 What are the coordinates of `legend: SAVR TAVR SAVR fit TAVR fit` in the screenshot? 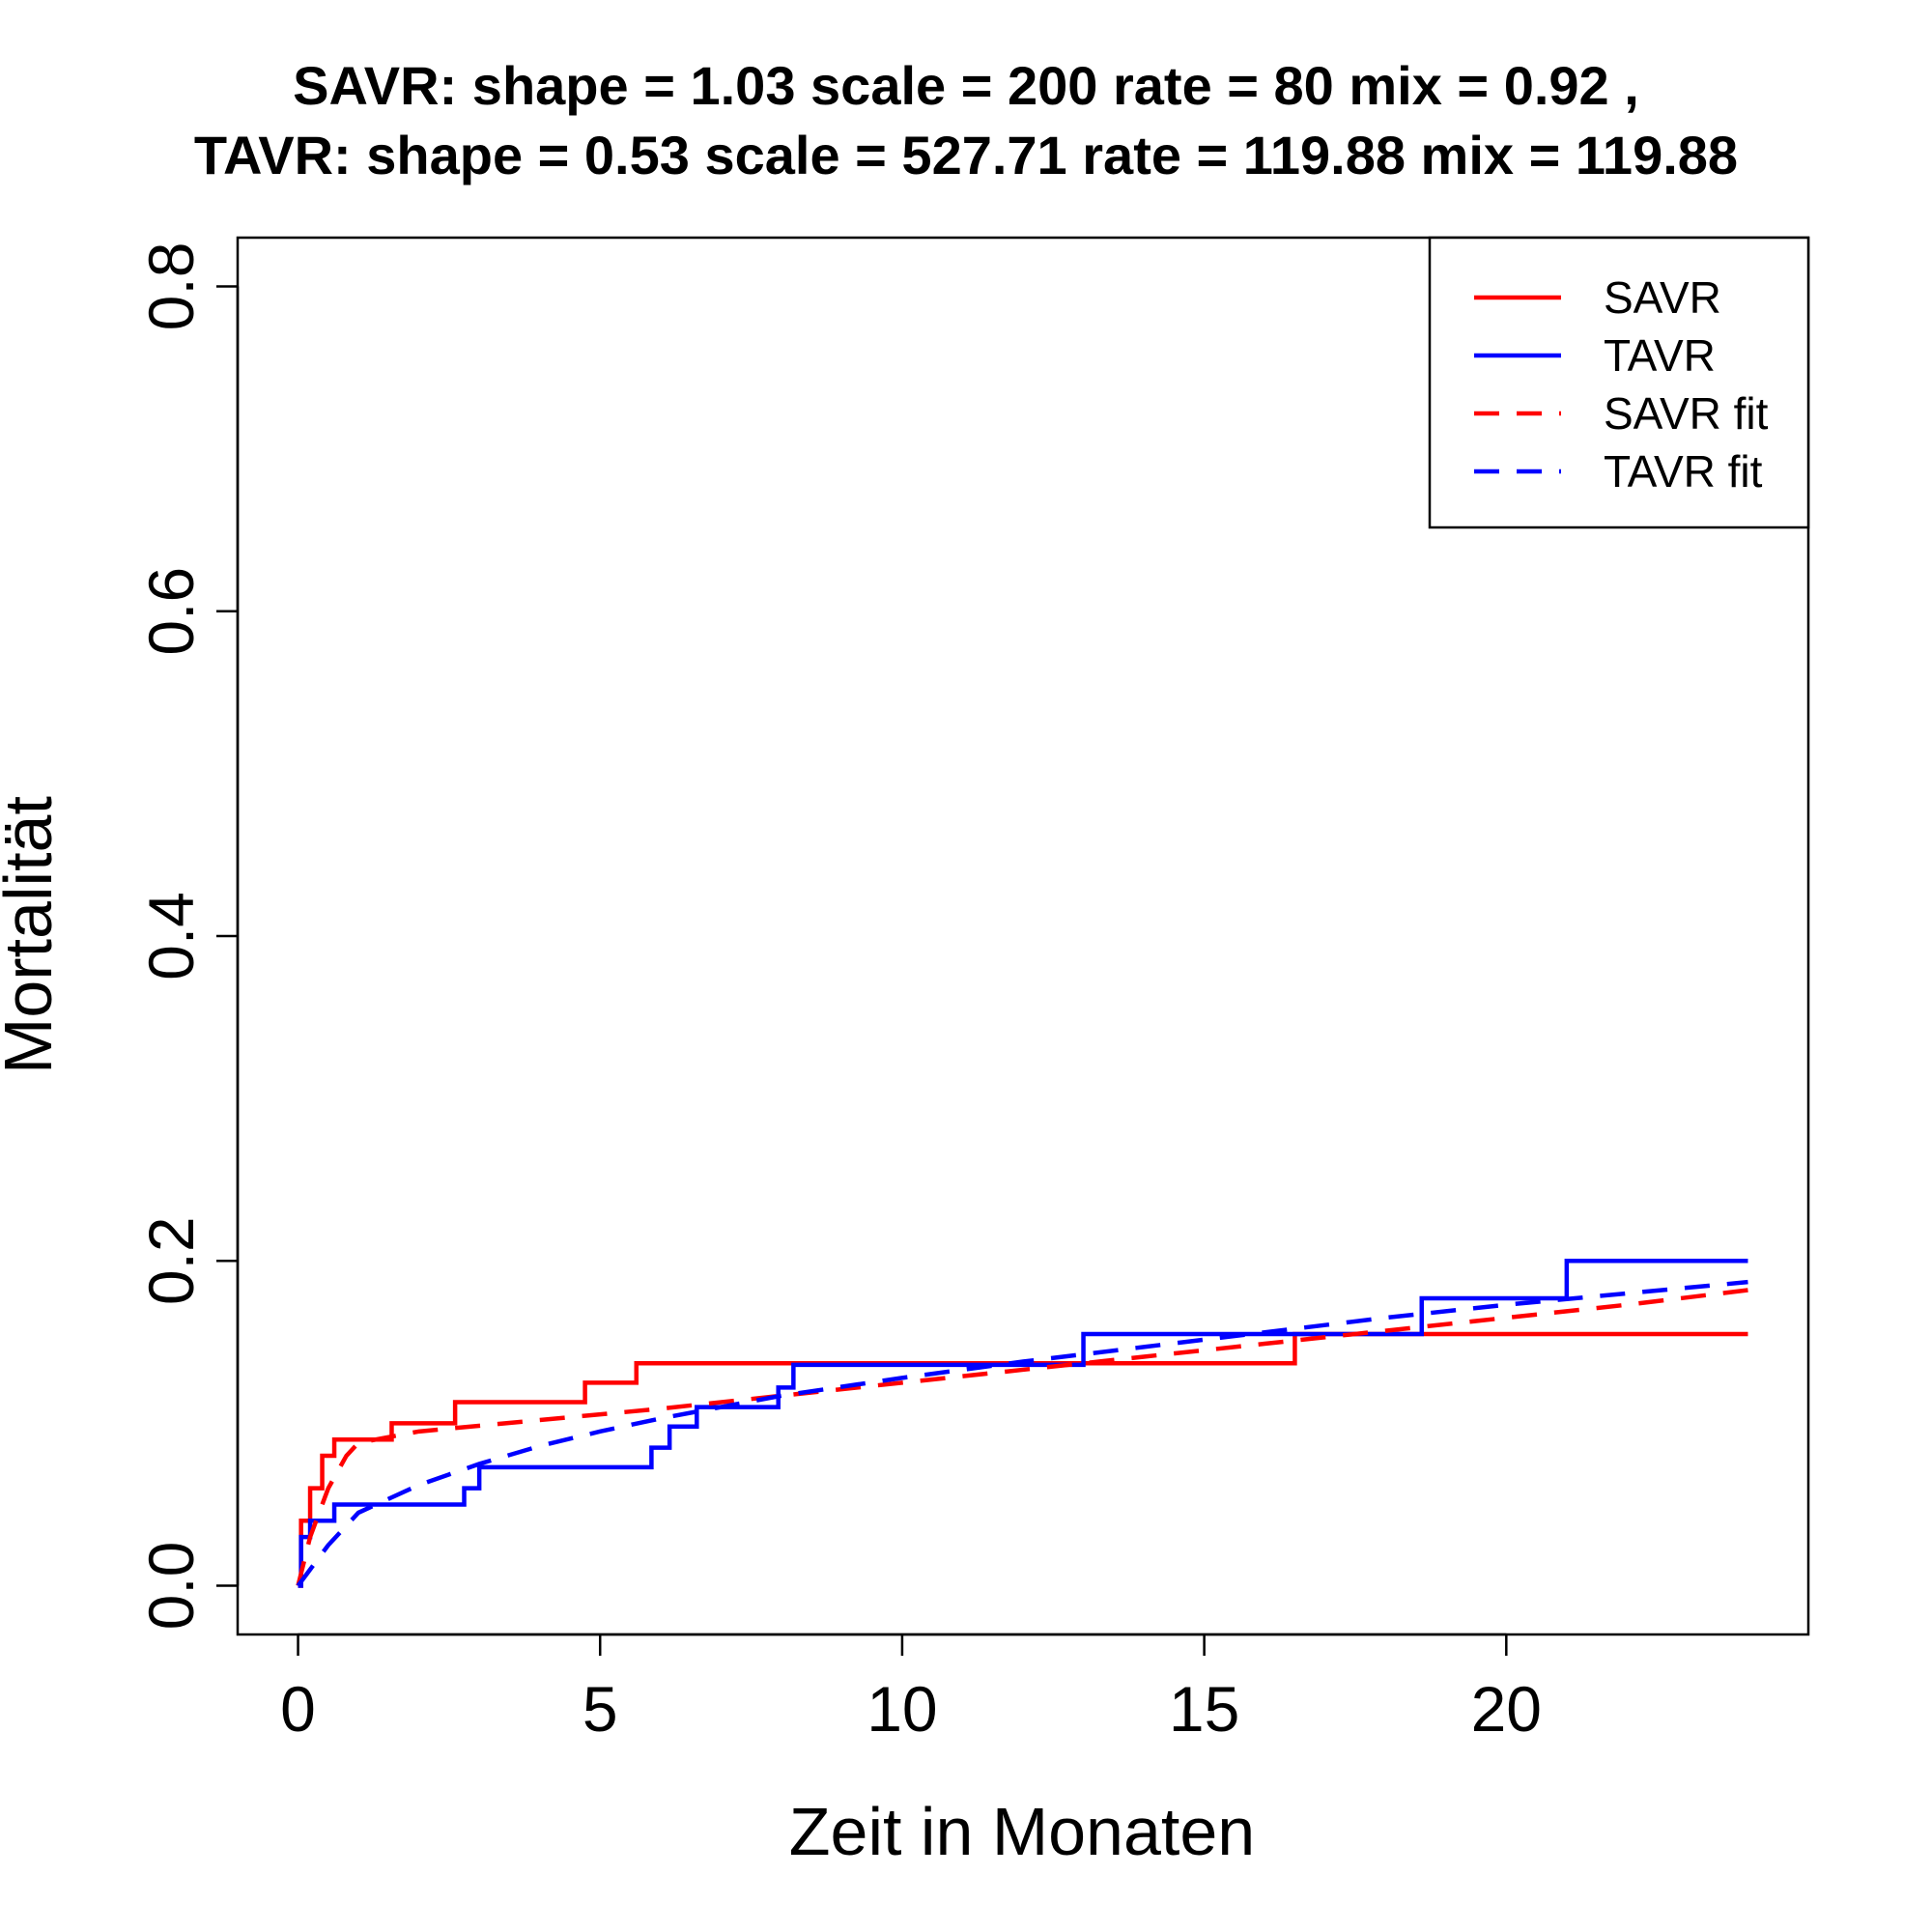 It's located at (1619, 382).